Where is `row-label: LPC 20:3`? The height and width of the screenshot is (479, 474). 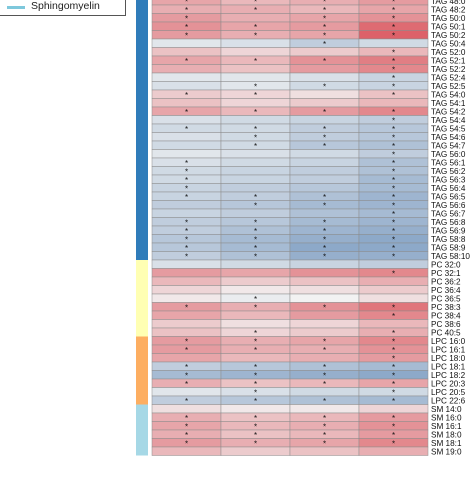
row-label: LPC 20:3 is located at coordinates (448, 383).